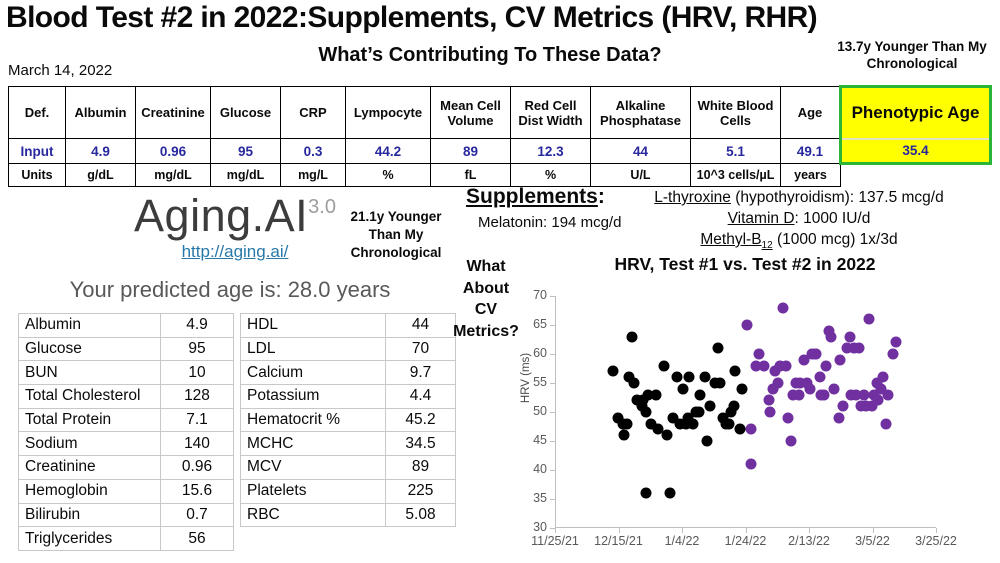 Image resolution: width=1000 pixels, height=563 pixels. What do you see at coordinates (126, 515) in the screenshot?
I see `aging-table-row: Bilirubin 0.7` at bounding box center [126, 515].